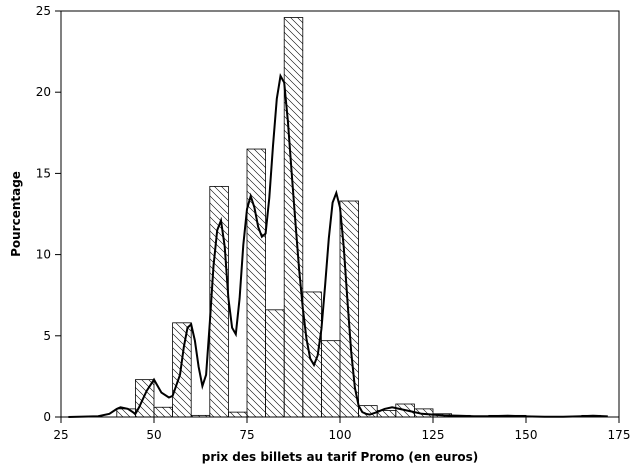 Image resolution: width=631 pixels, height=475 pixels. What do you see at coordinates (47, 336) in the screenshot?
I see `y-tick-label: 5` at bounding box center [47, 336].